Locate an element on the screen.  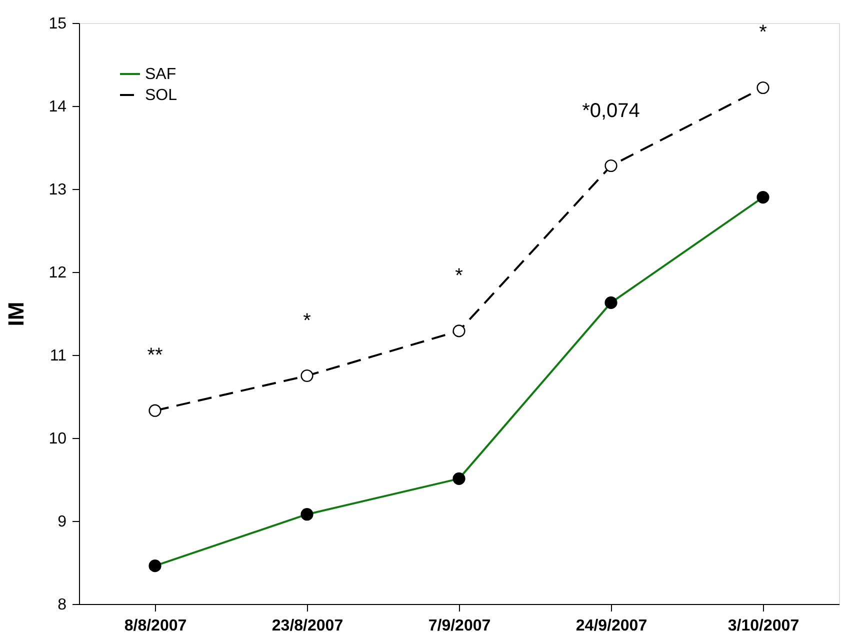
x-tick-label: 8/8/2007 is located at coordinates (155, 626).